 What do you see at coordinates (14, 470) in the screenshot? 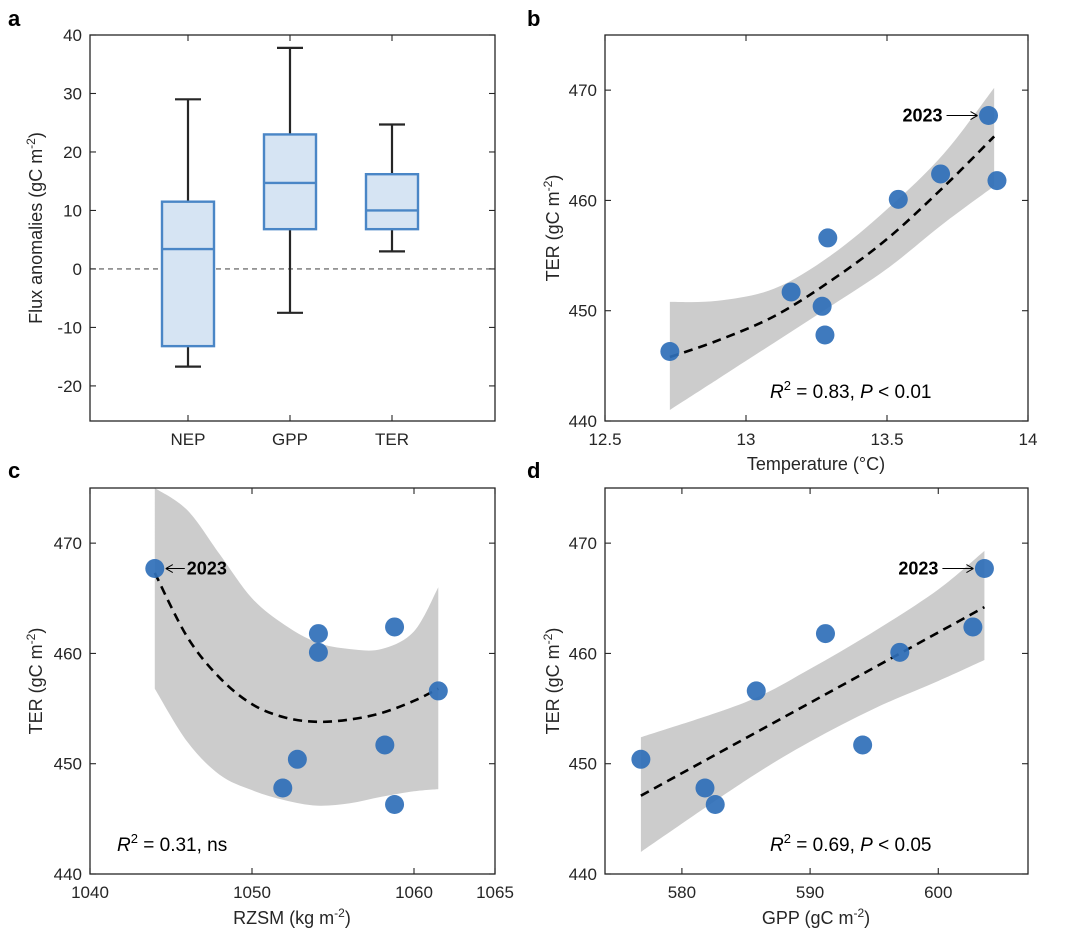
I see `panel-letter-c: c` at bounding box center [14, 470].